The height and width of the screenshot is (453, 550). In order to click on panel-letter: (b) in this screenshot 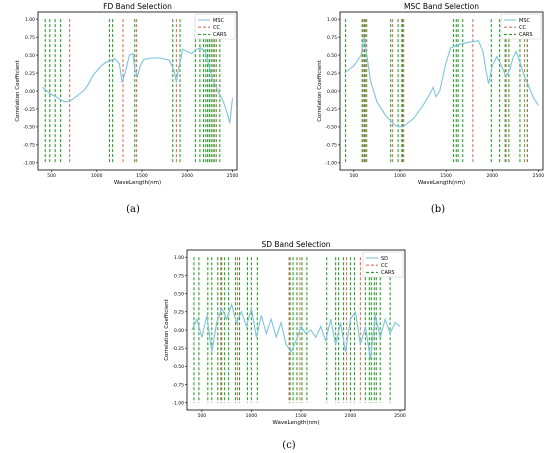, I will do `click(438, 209)`.